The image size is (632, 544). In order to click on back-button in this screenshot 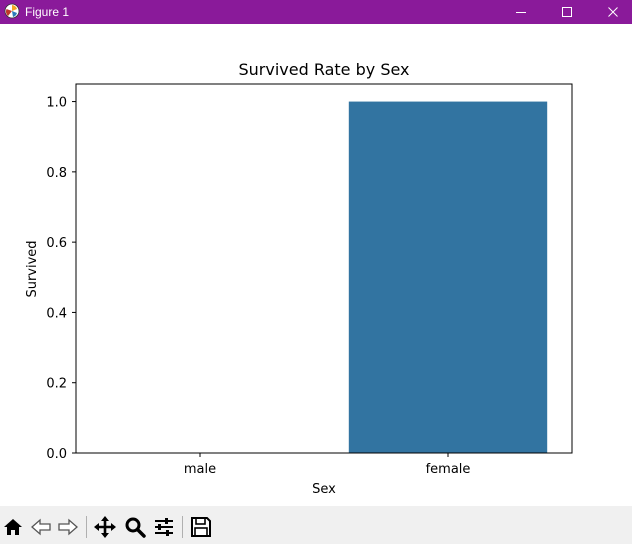, I will do `click(41, 527)`.